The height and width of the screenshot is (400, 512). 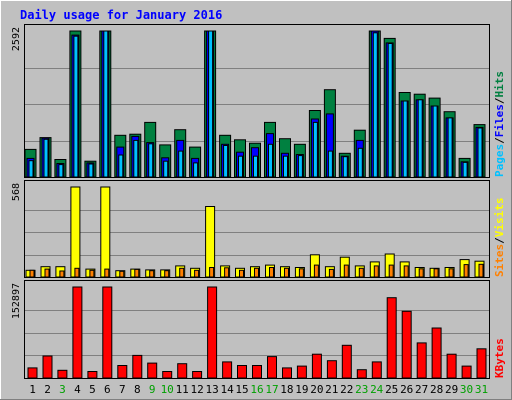 I want to click on x-tick-label-day-10: 10, so click(x=167, y=389).